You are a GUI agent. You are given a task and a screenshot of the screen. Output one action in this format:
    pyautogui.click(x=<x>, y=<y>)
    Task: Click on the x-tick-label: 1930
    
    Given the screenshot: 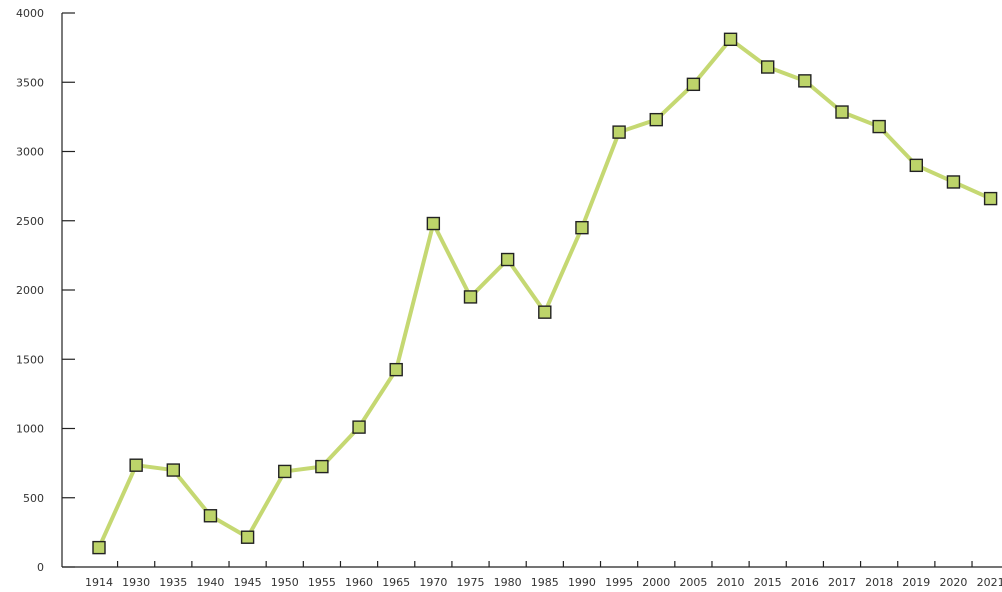 What is the action you would take?
    pyautogui.click(x=136, y=582)
    